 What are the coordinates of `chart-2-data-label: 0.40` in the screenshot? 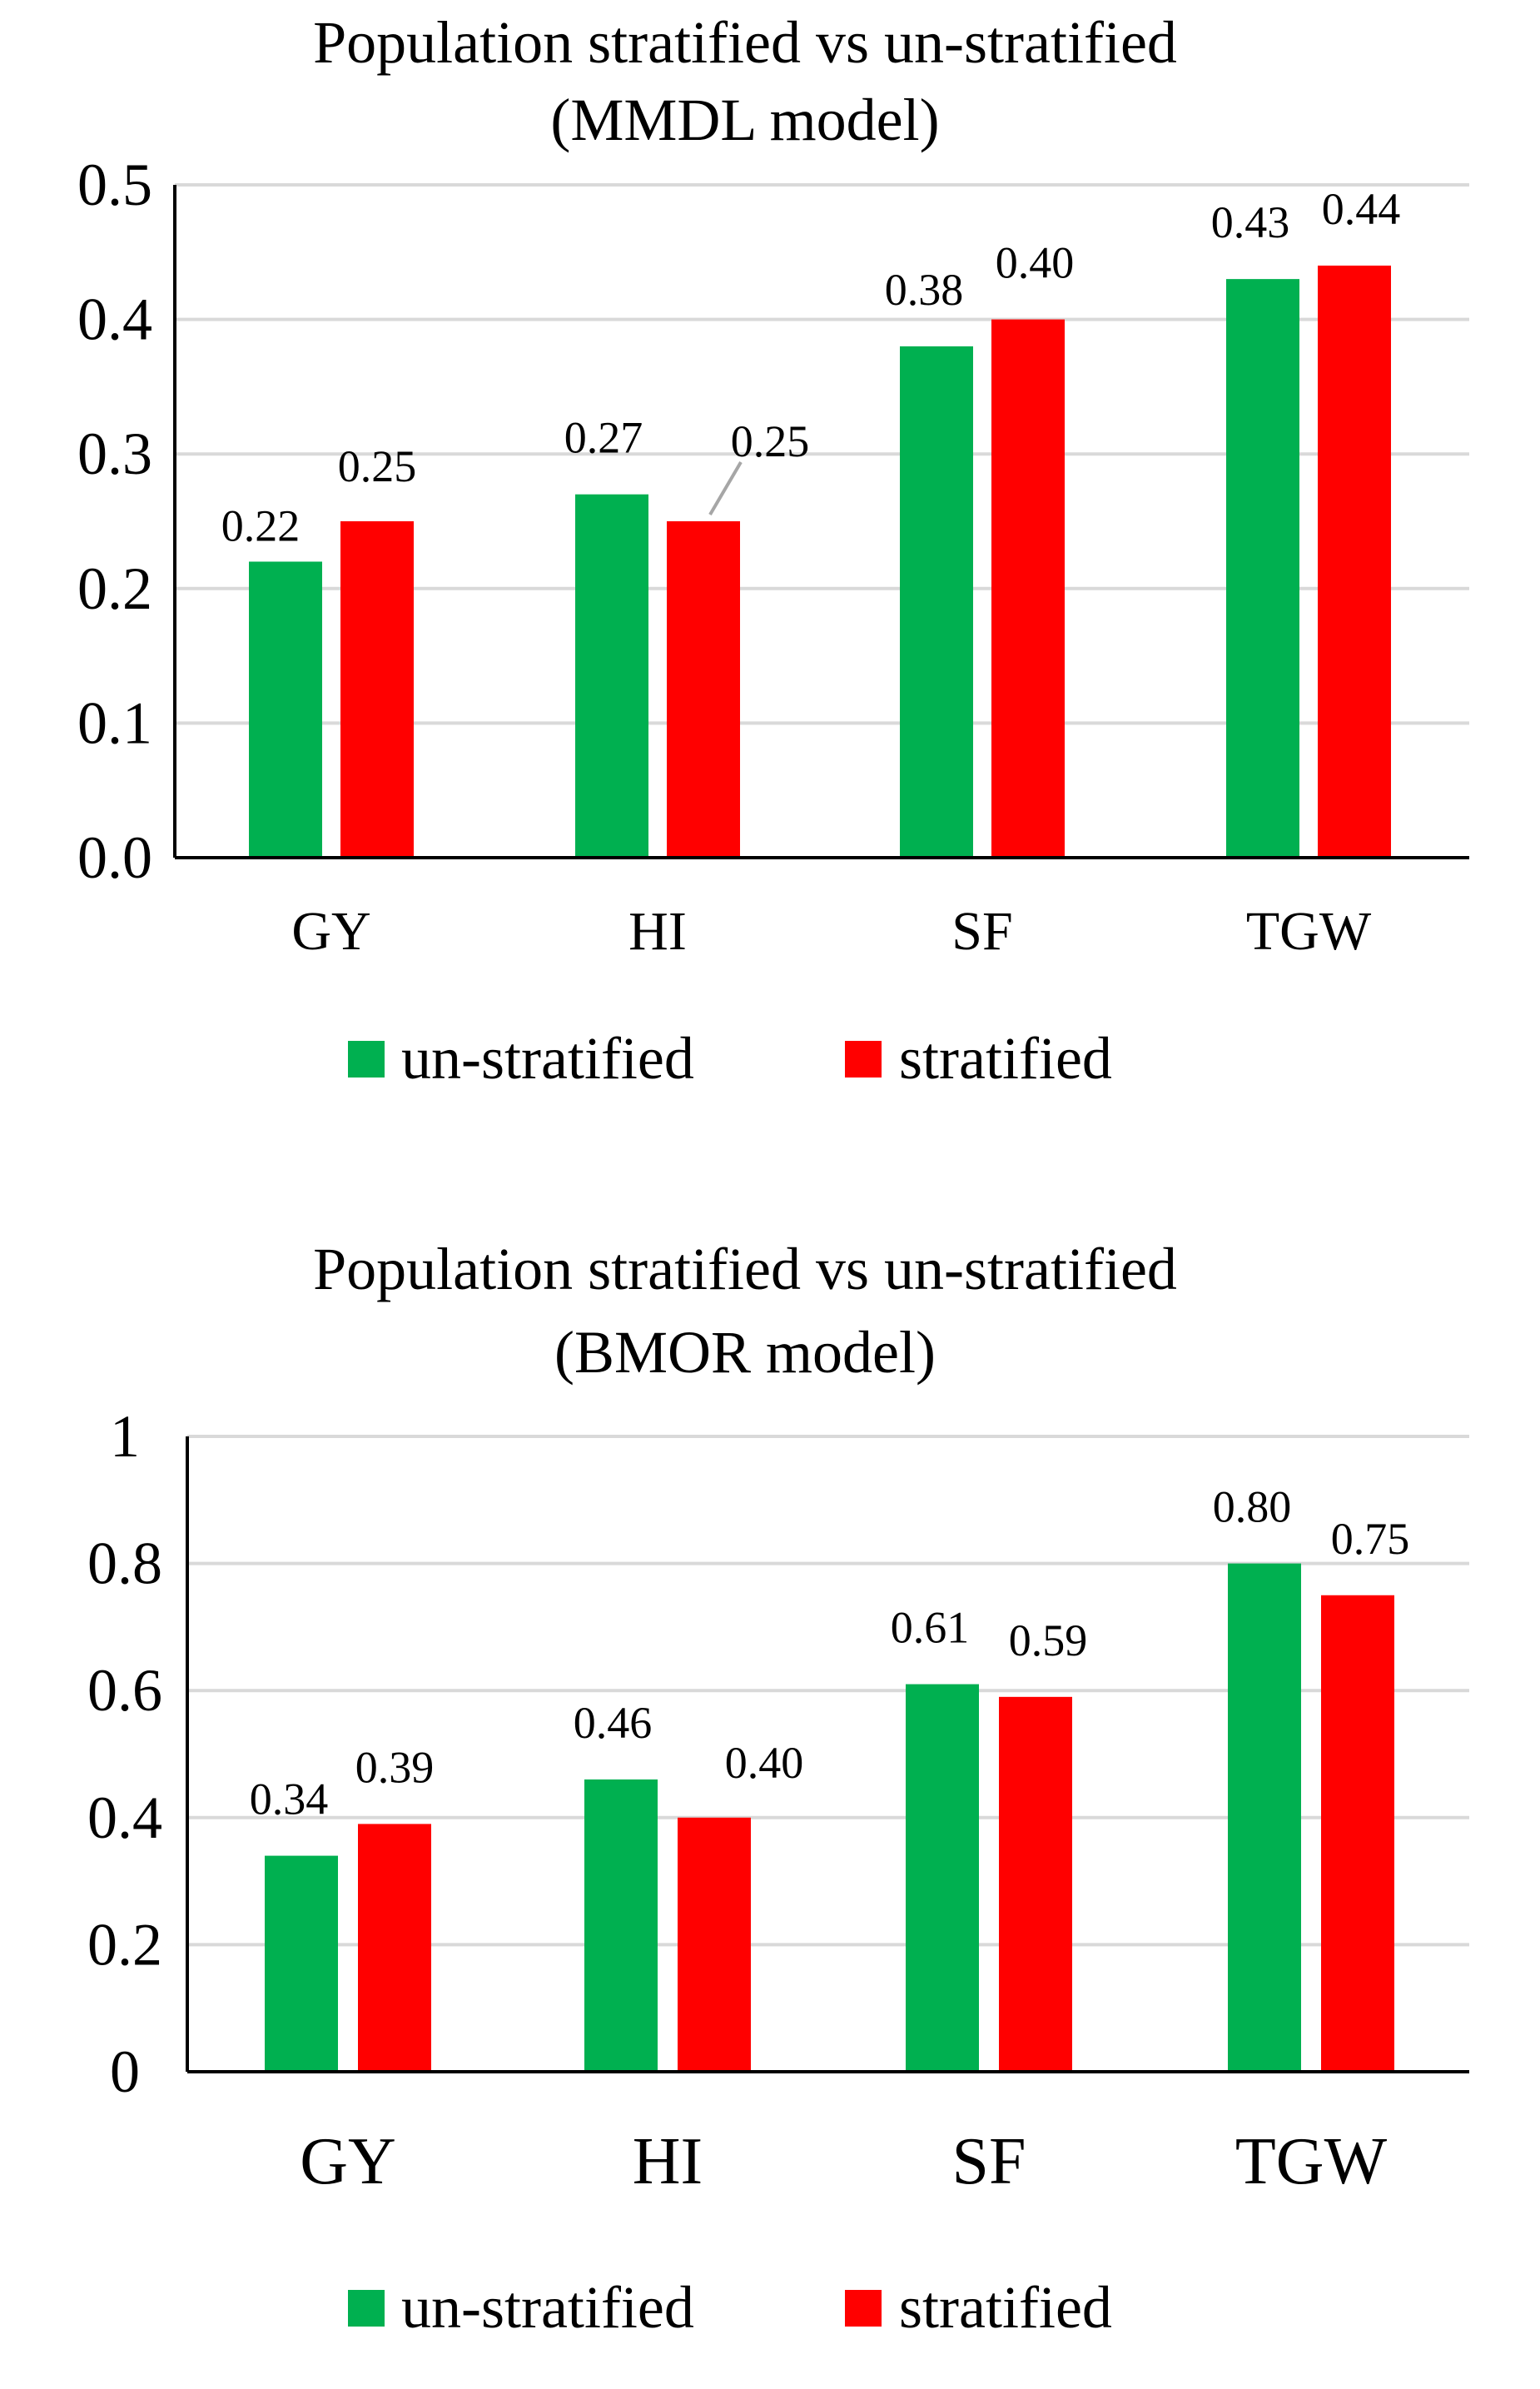 It's located at (764, 1763).